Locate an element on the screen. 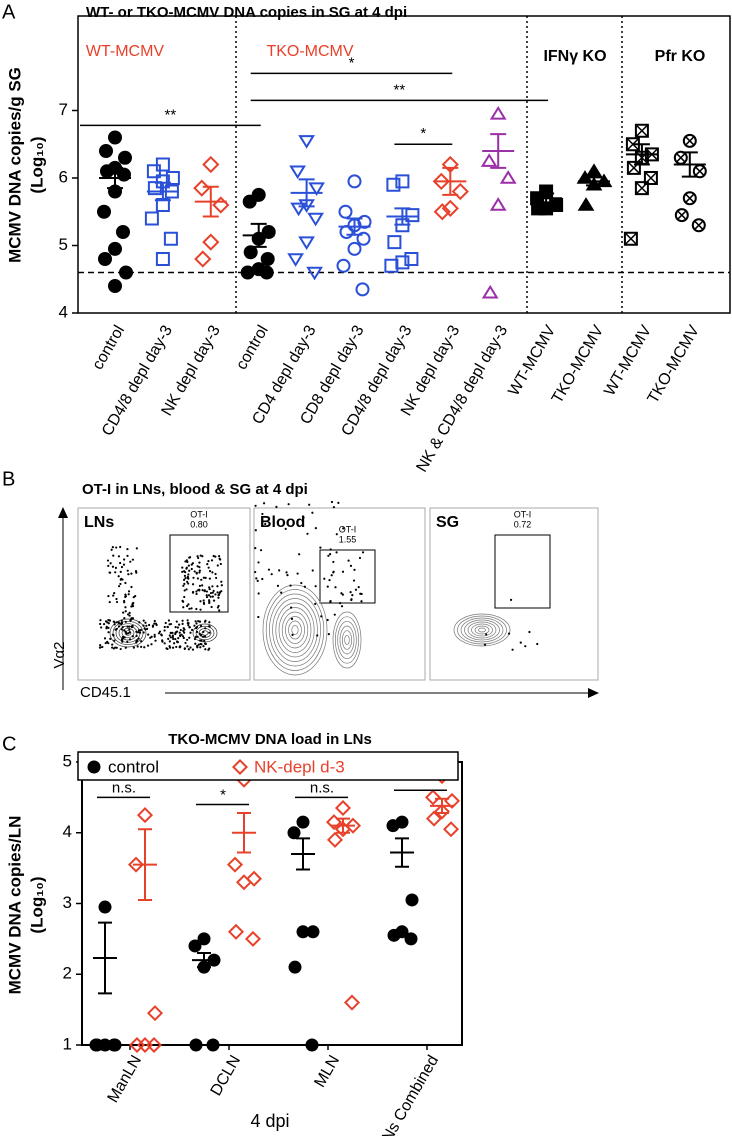  flow-x-label: CD45.1 is located at coordinates (105, 692).